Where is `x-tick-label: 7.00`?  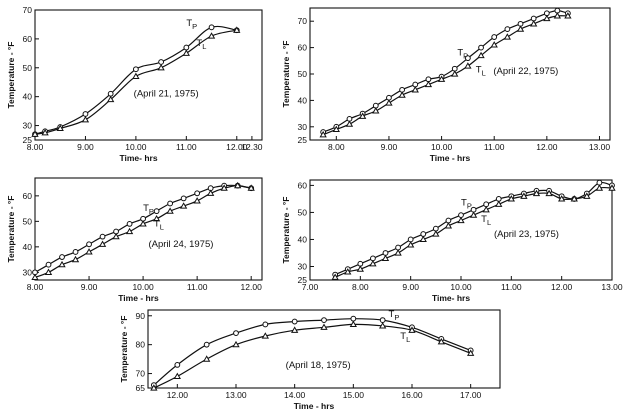 x-tick-label: 7.00 is located at coordinates (310, 287).